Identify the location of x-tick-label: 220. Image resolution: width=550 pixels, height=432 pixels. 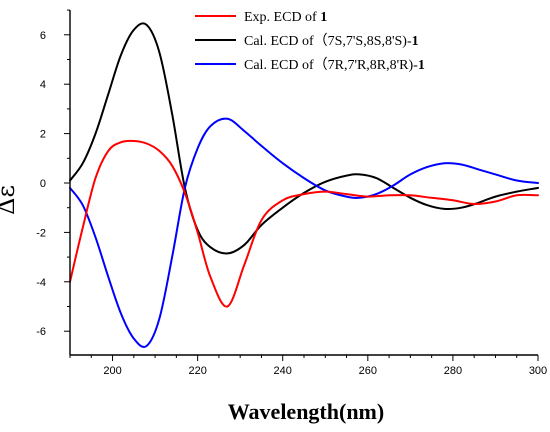
(197, 371).